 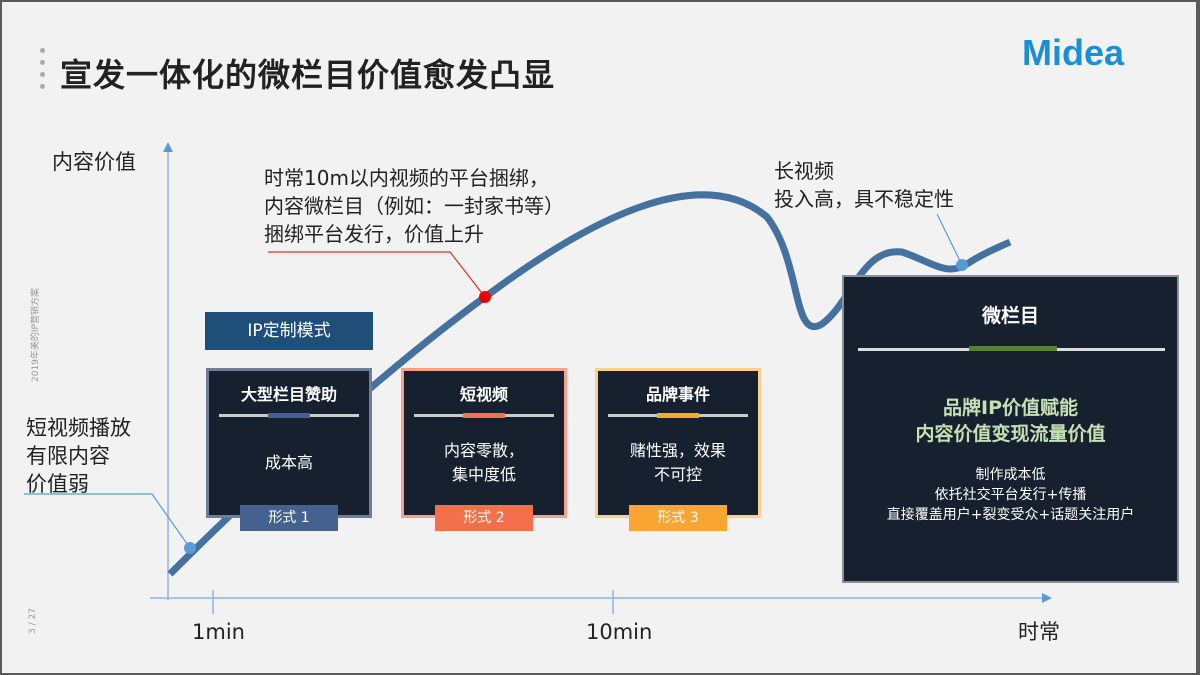 What do you see at coordinates (1010, 434) in the screenshot?
I see `highlight-line: 内容价值变现流量价值` at bounding box center [1010, 434].